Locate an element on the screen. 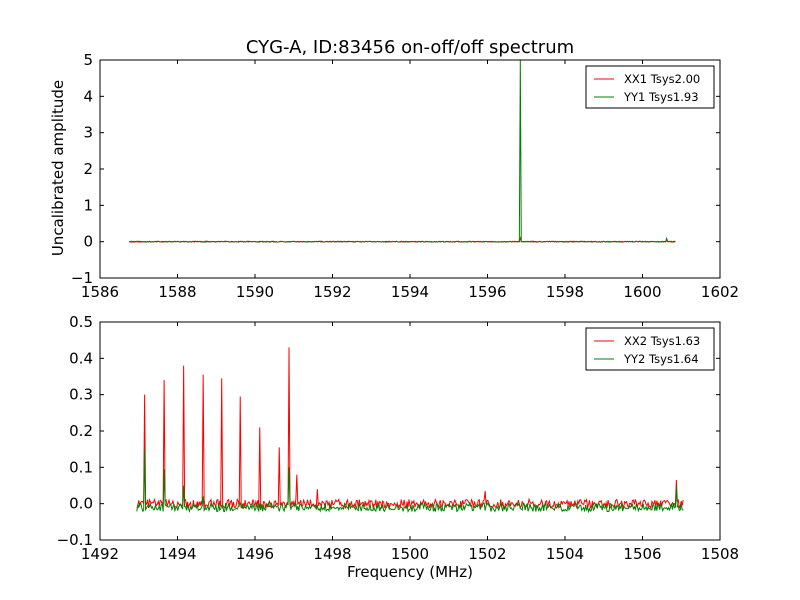 Image resolution: width=800 pixels, height=600 pixels. y-tick-label-1-5: 0.4 is located at coordinates (81, 358).